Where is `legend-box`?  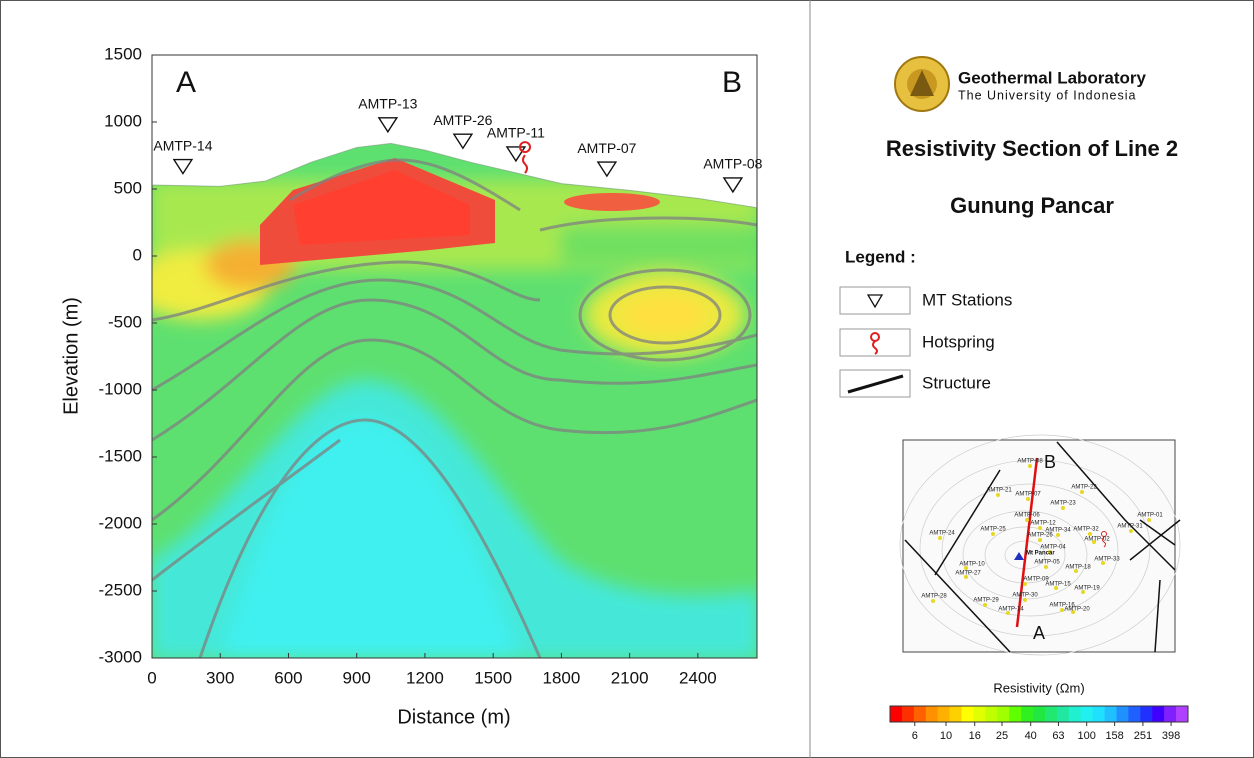
legend-box is located at coordinates (875, 300).